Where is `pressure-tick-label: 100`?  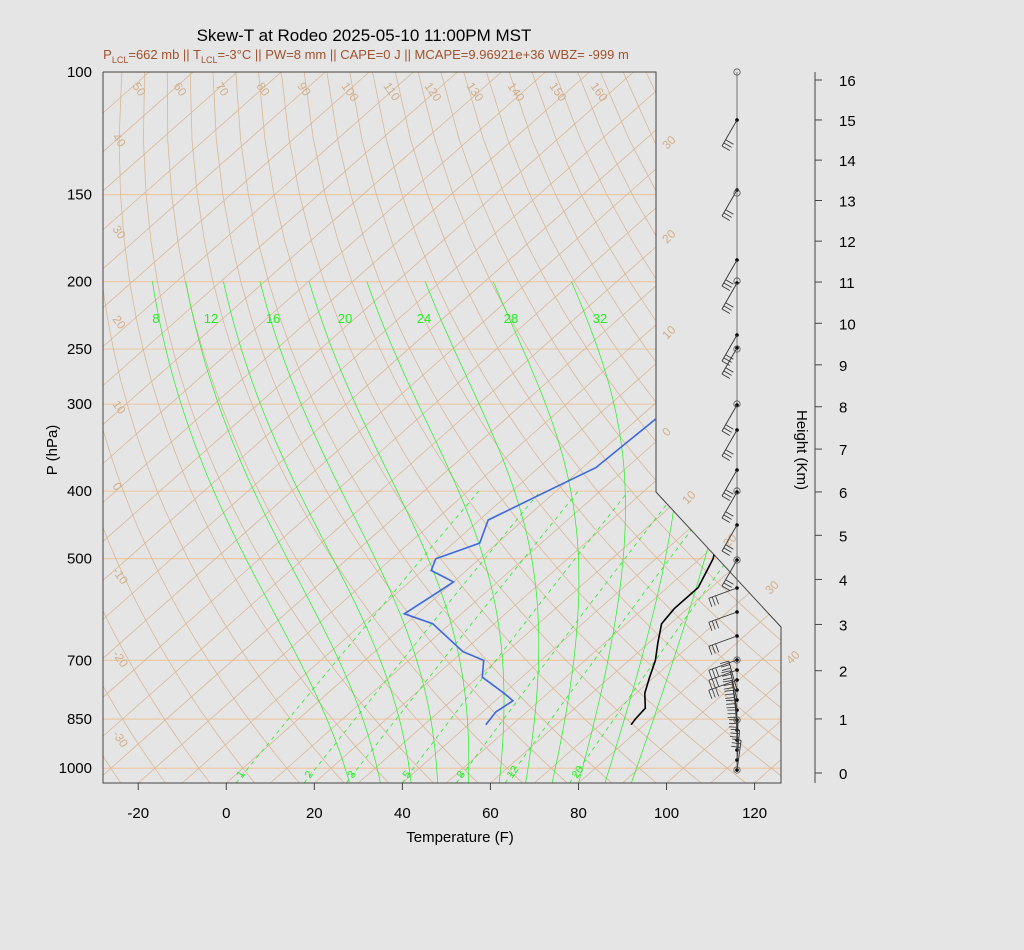
pressure-tick-label: 100 is located at coordinates (79, 72).